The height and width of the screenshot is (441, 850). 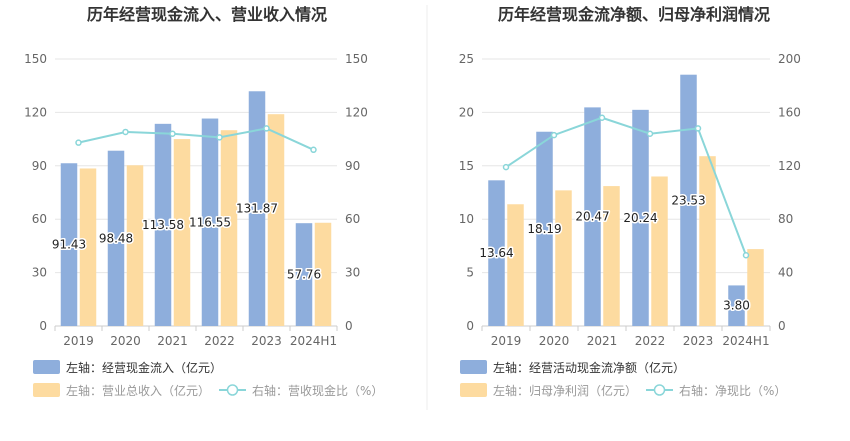 I want to click on right-tick-label: 80, so click(x=785, y=219).